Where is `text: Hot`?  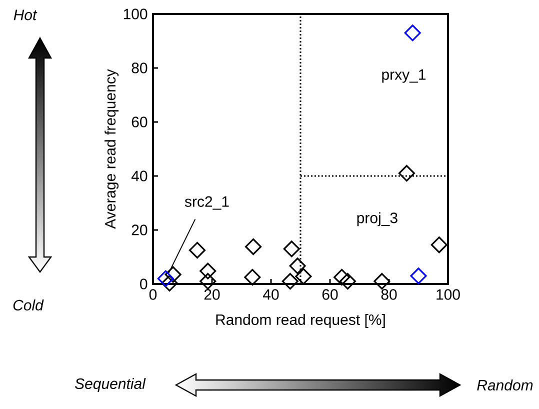
text: Hot is located at coordinates (26, 15).